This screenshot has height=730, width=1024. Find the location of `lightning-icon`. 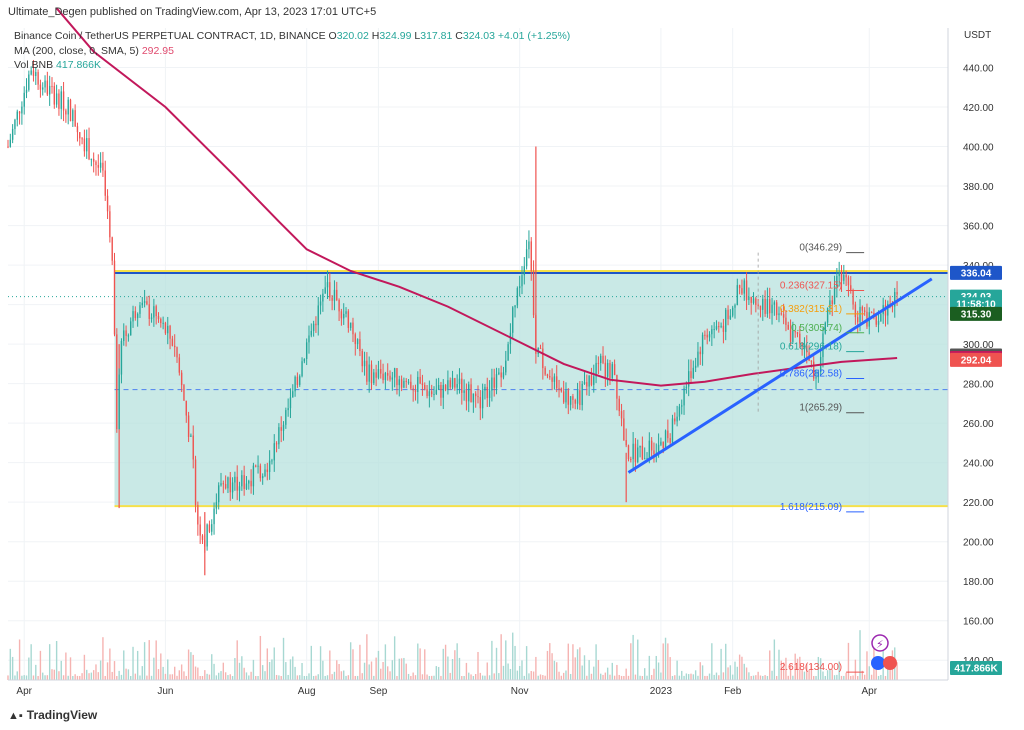

lightning-icon is located at coordinates (880, 643).